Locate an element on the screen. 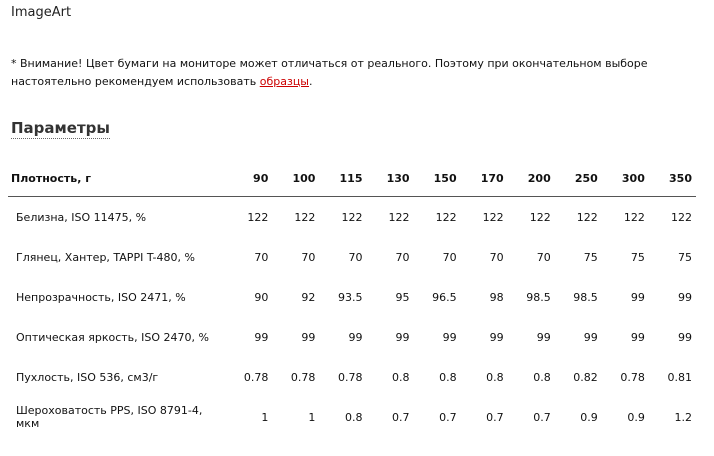 This screenshot has width=714, height=456. column-header: 90 is located at coordinates (245, 178).